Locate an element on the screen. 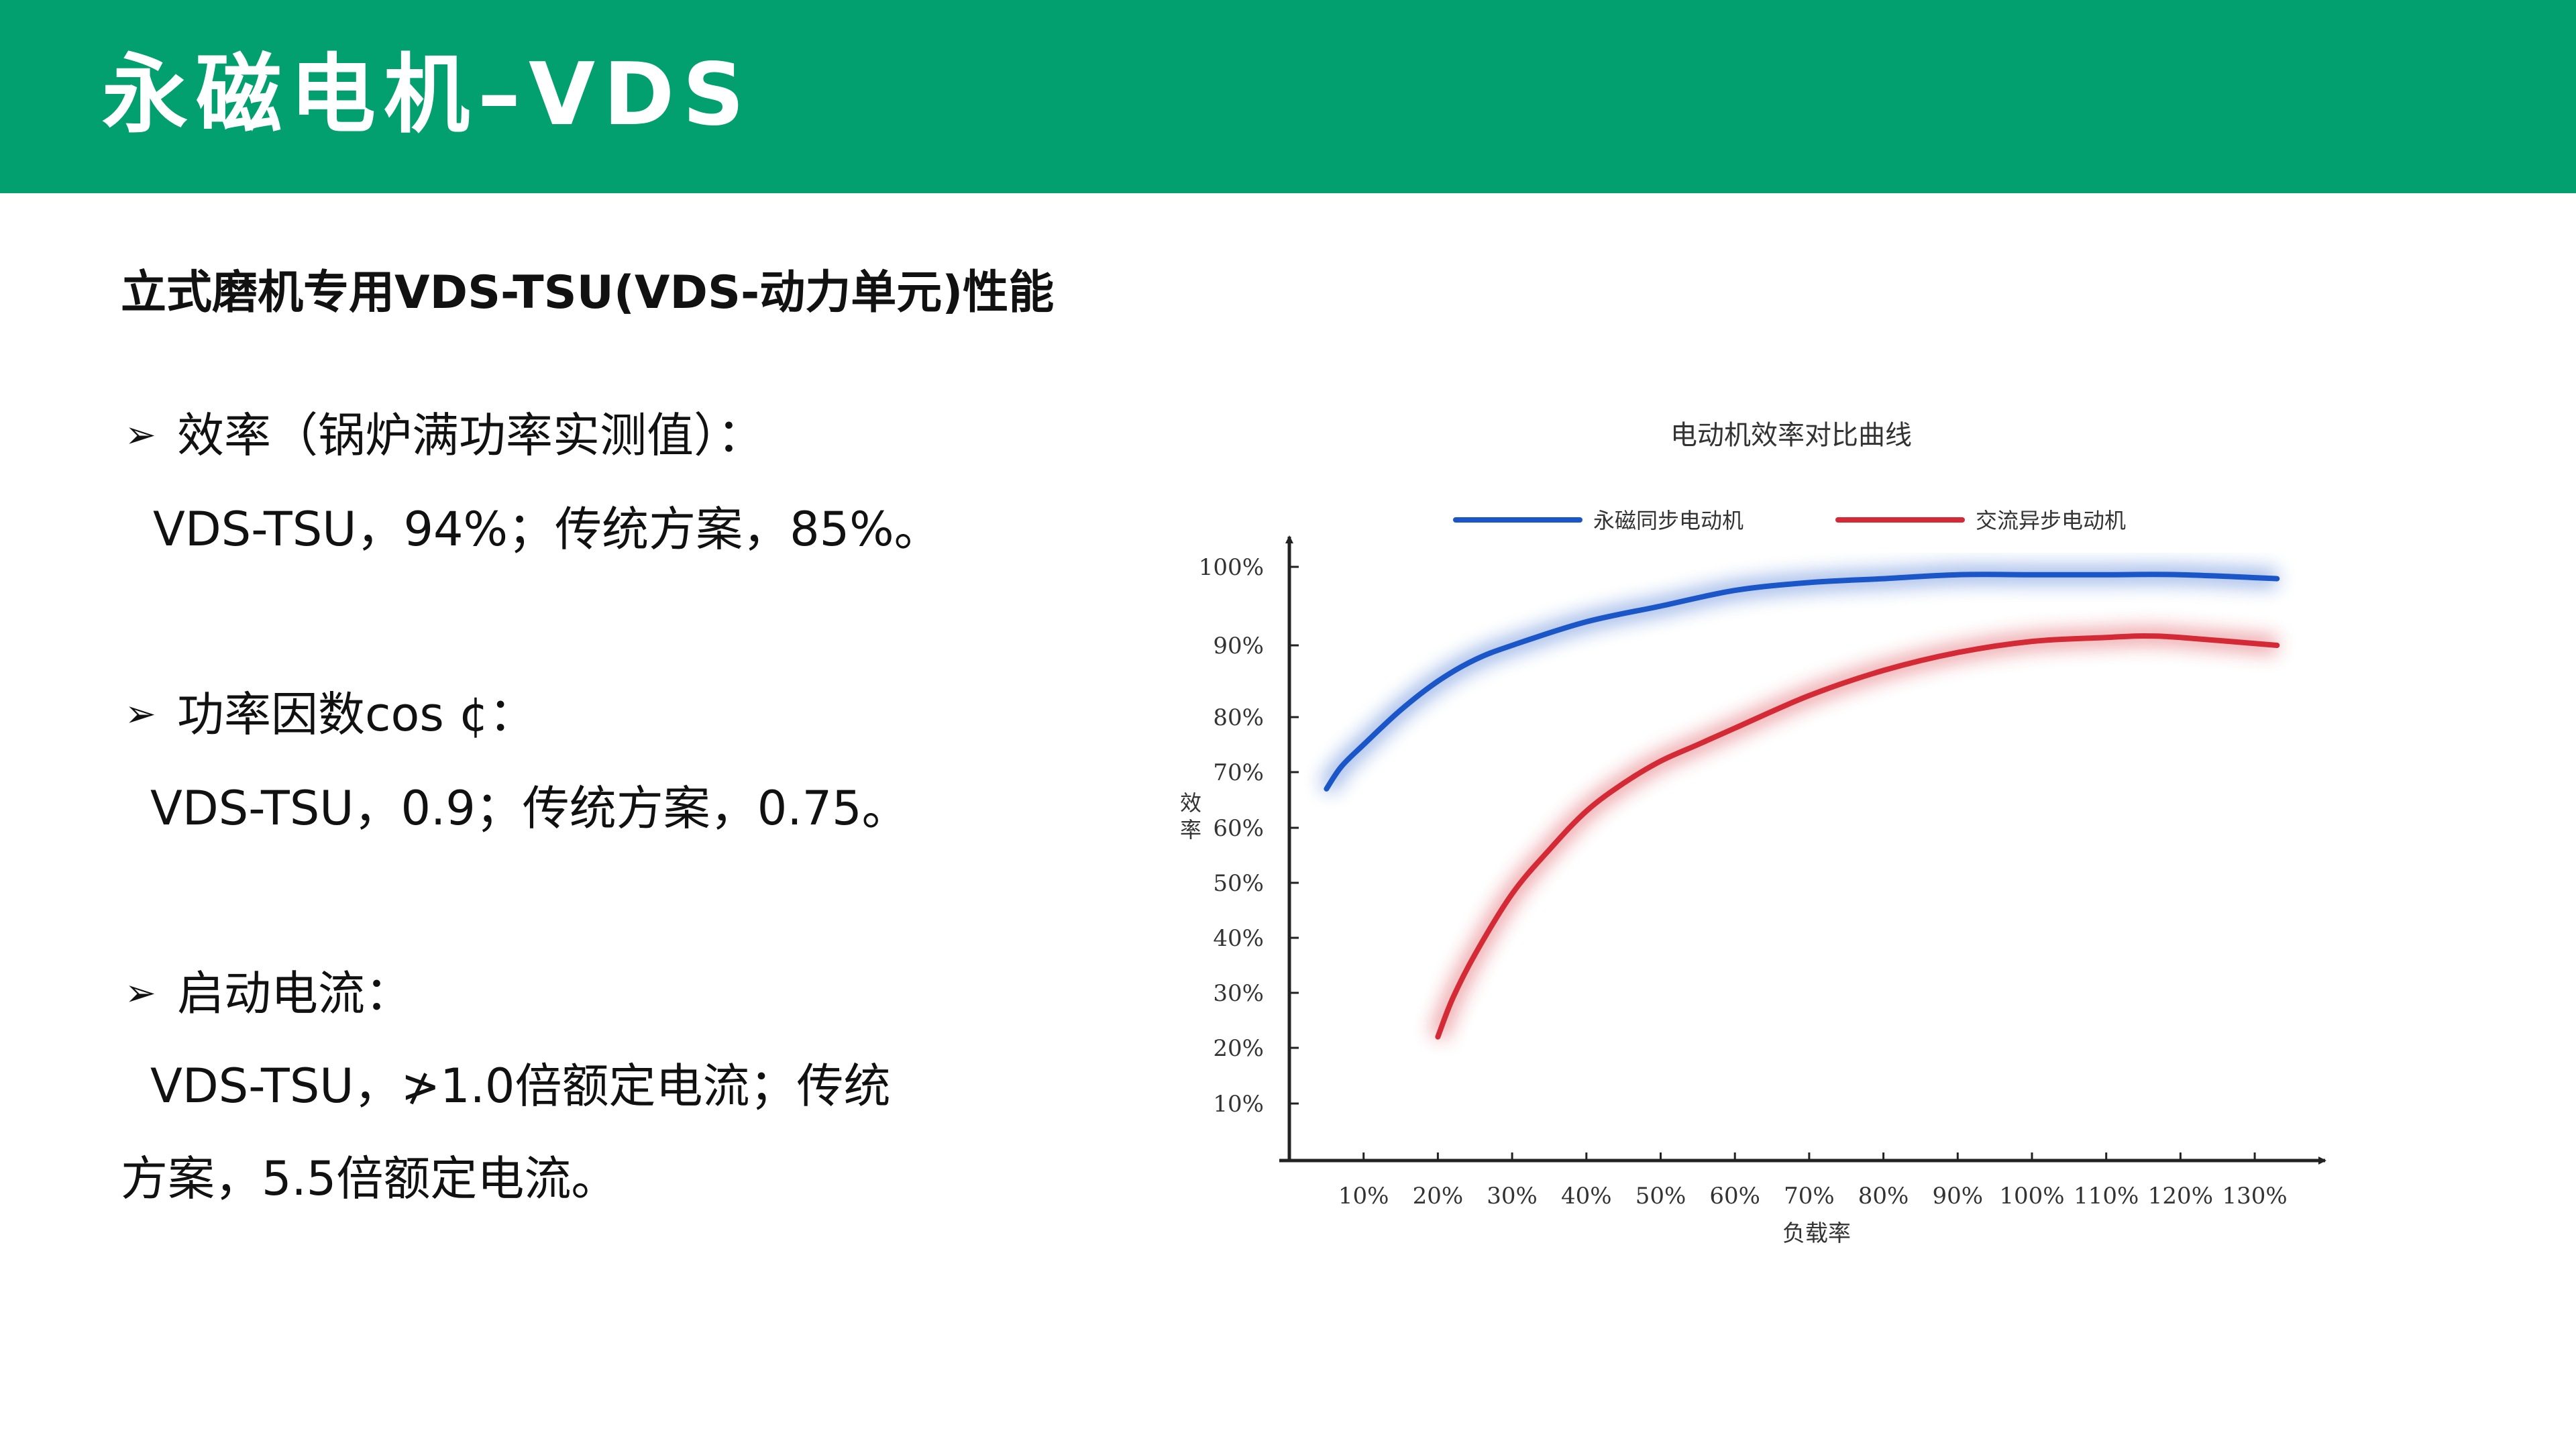 This screenshot has height=1449, width=2576. point-heading-text: 功率因数cos ¢： is located at coordinates (356, 714).